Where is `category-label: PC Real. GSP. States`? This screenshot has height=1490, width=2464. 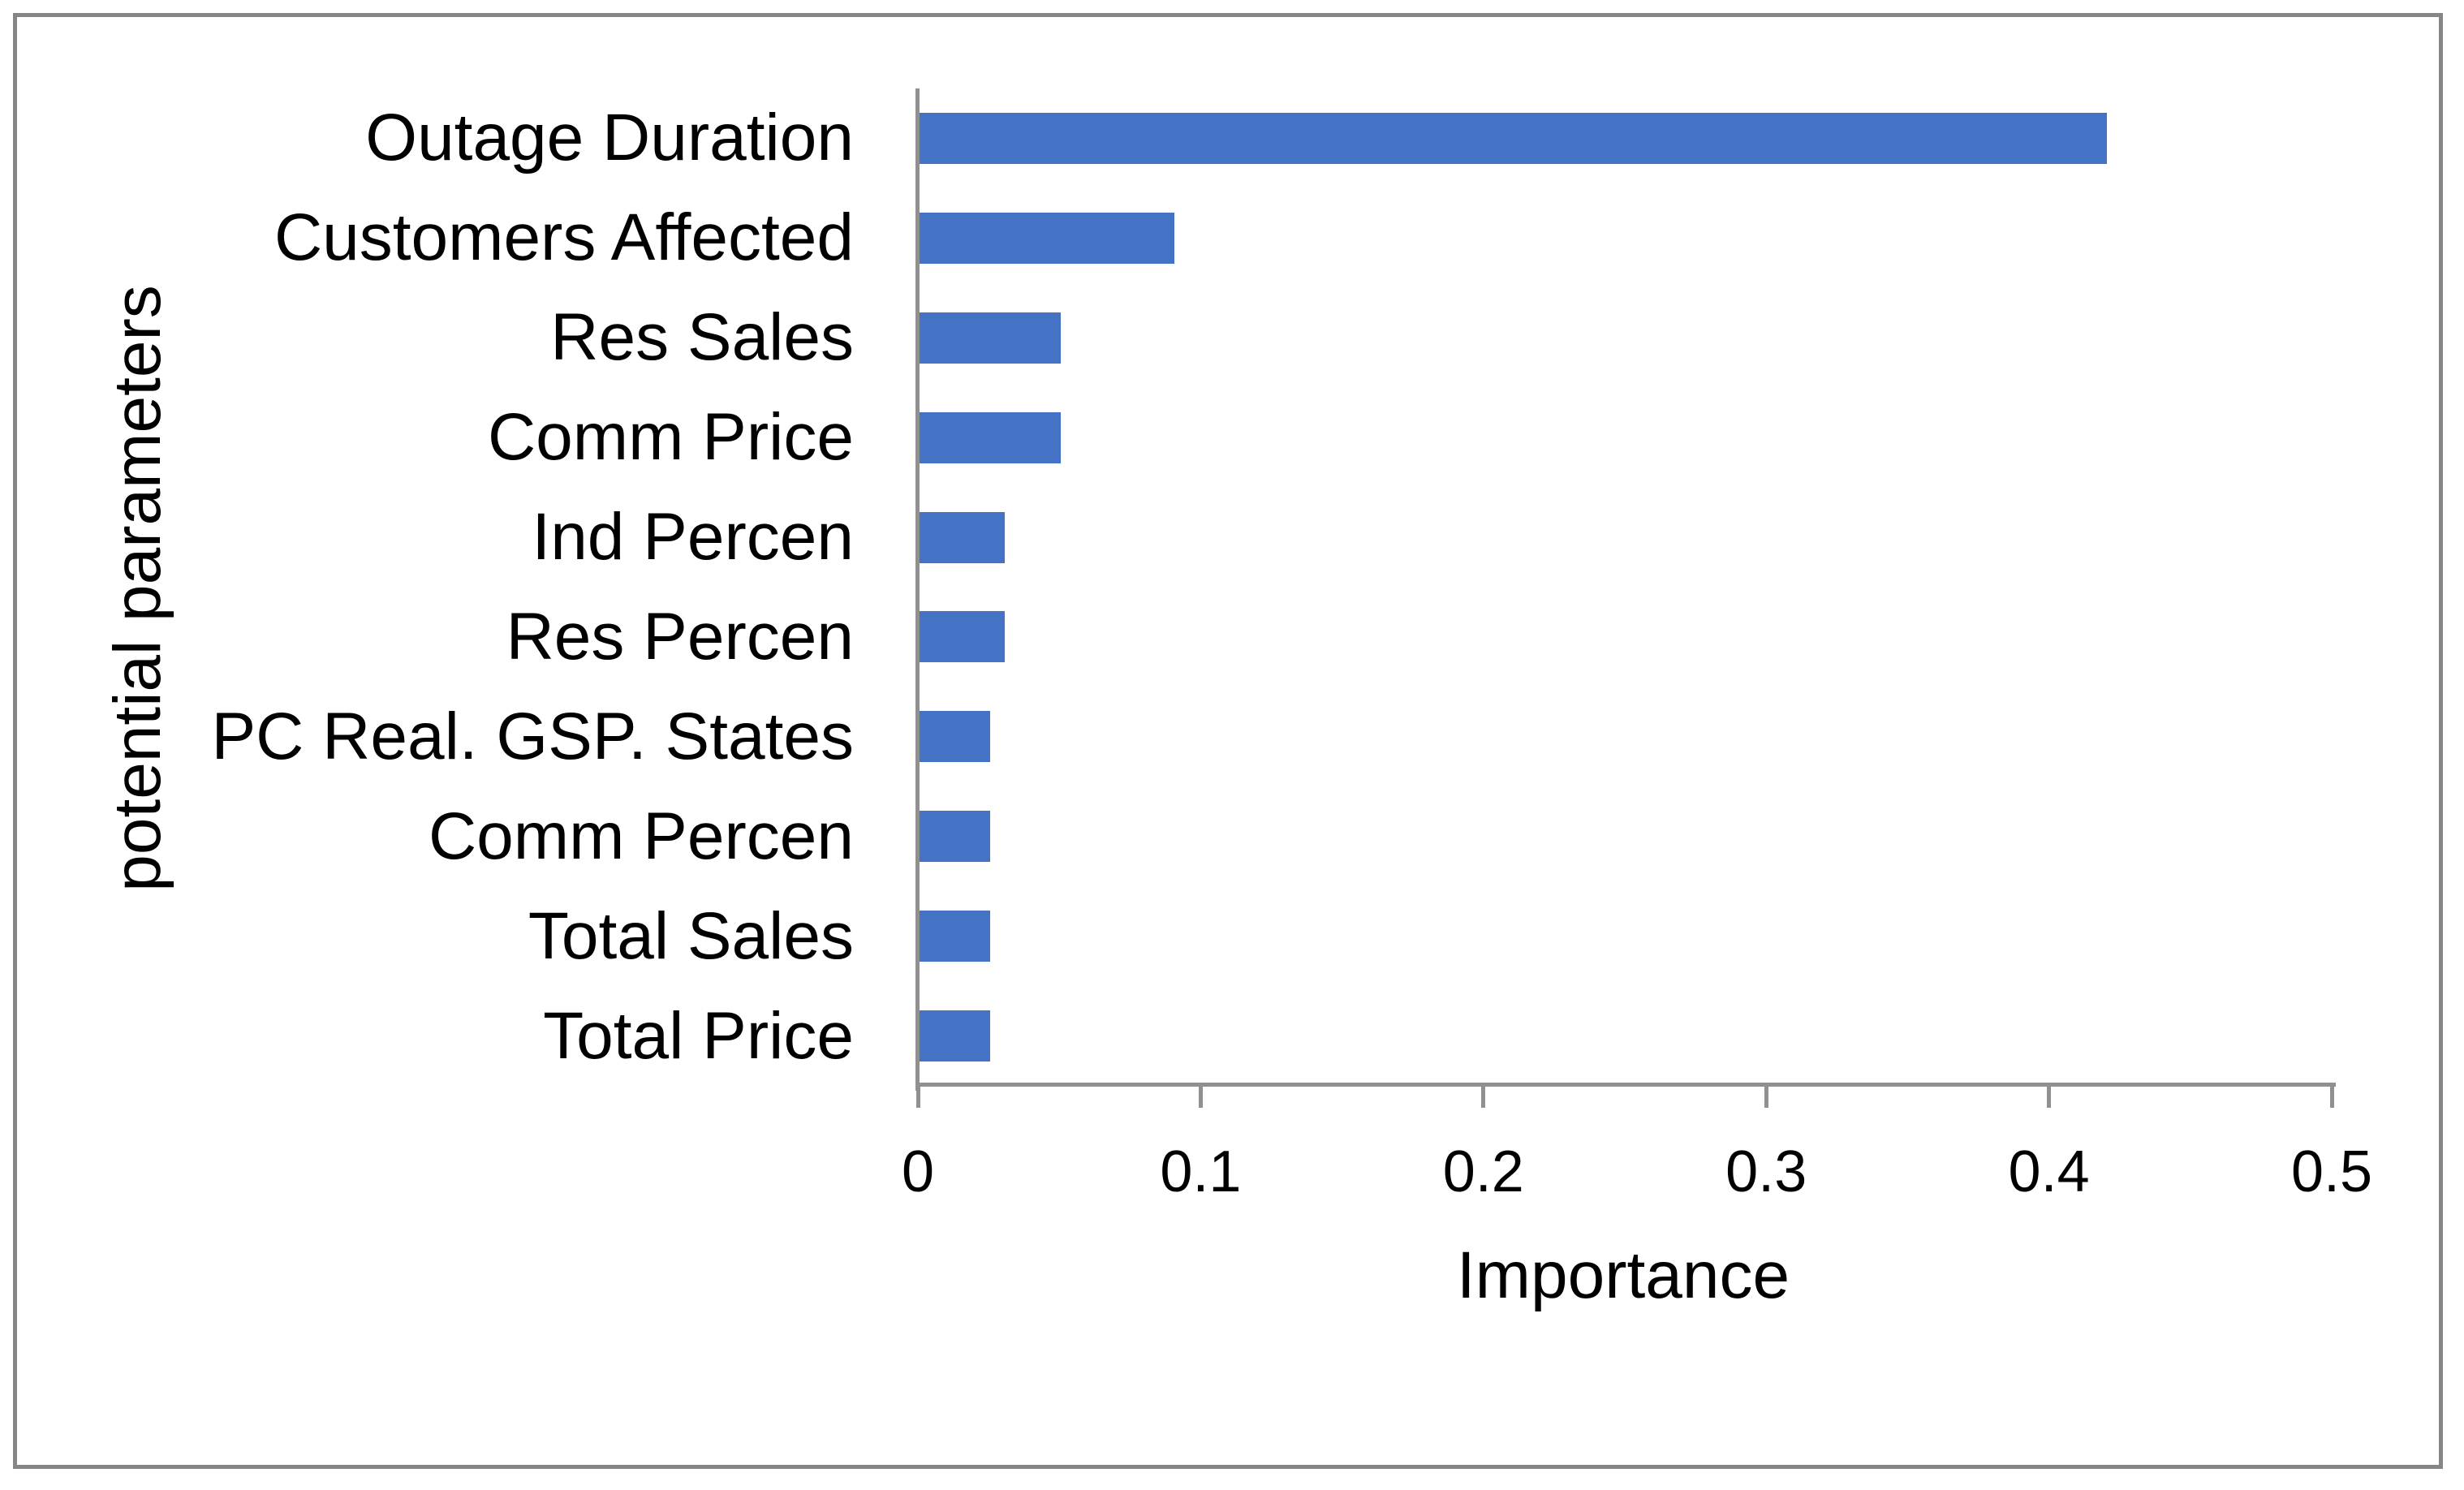
category-label: PC Real. GSP. States is located at coordinates (532, 736).